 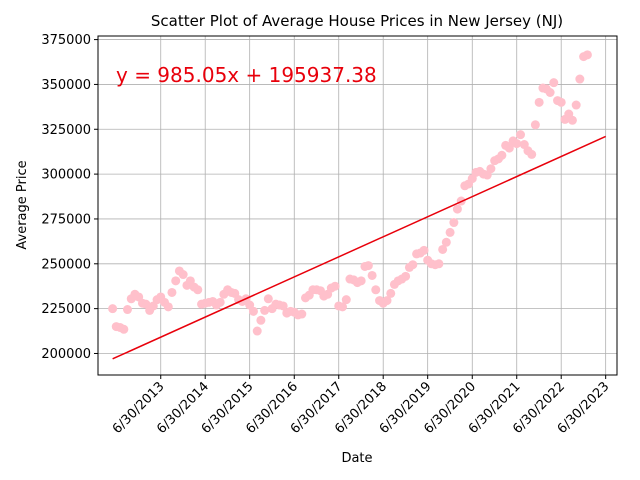 What do you see at coordinates (66, 40) in the screenshot?
I see `y-tick-label: 375000` at bounding box center [66, 40].